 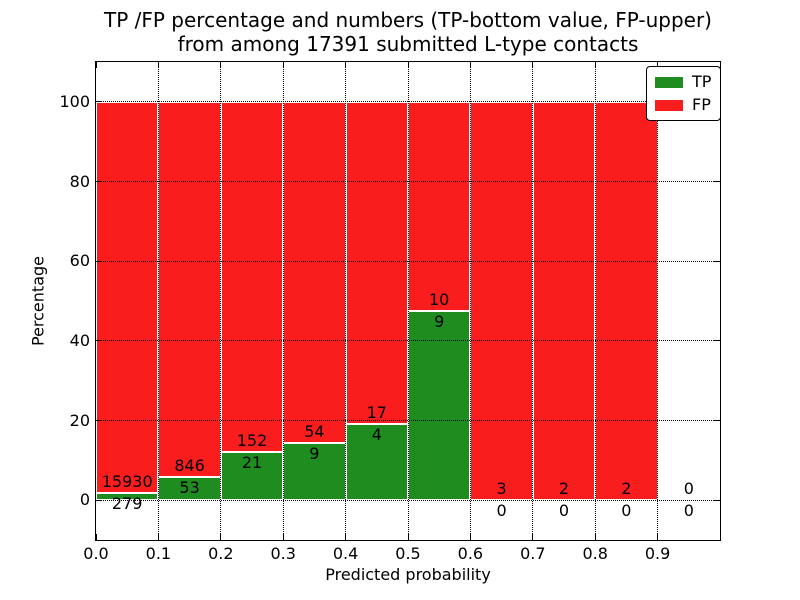 What do you see at coordinates (79, 261) in the screenshot?
I see `y-tick-label: 60` at bounding box center [79, 261].